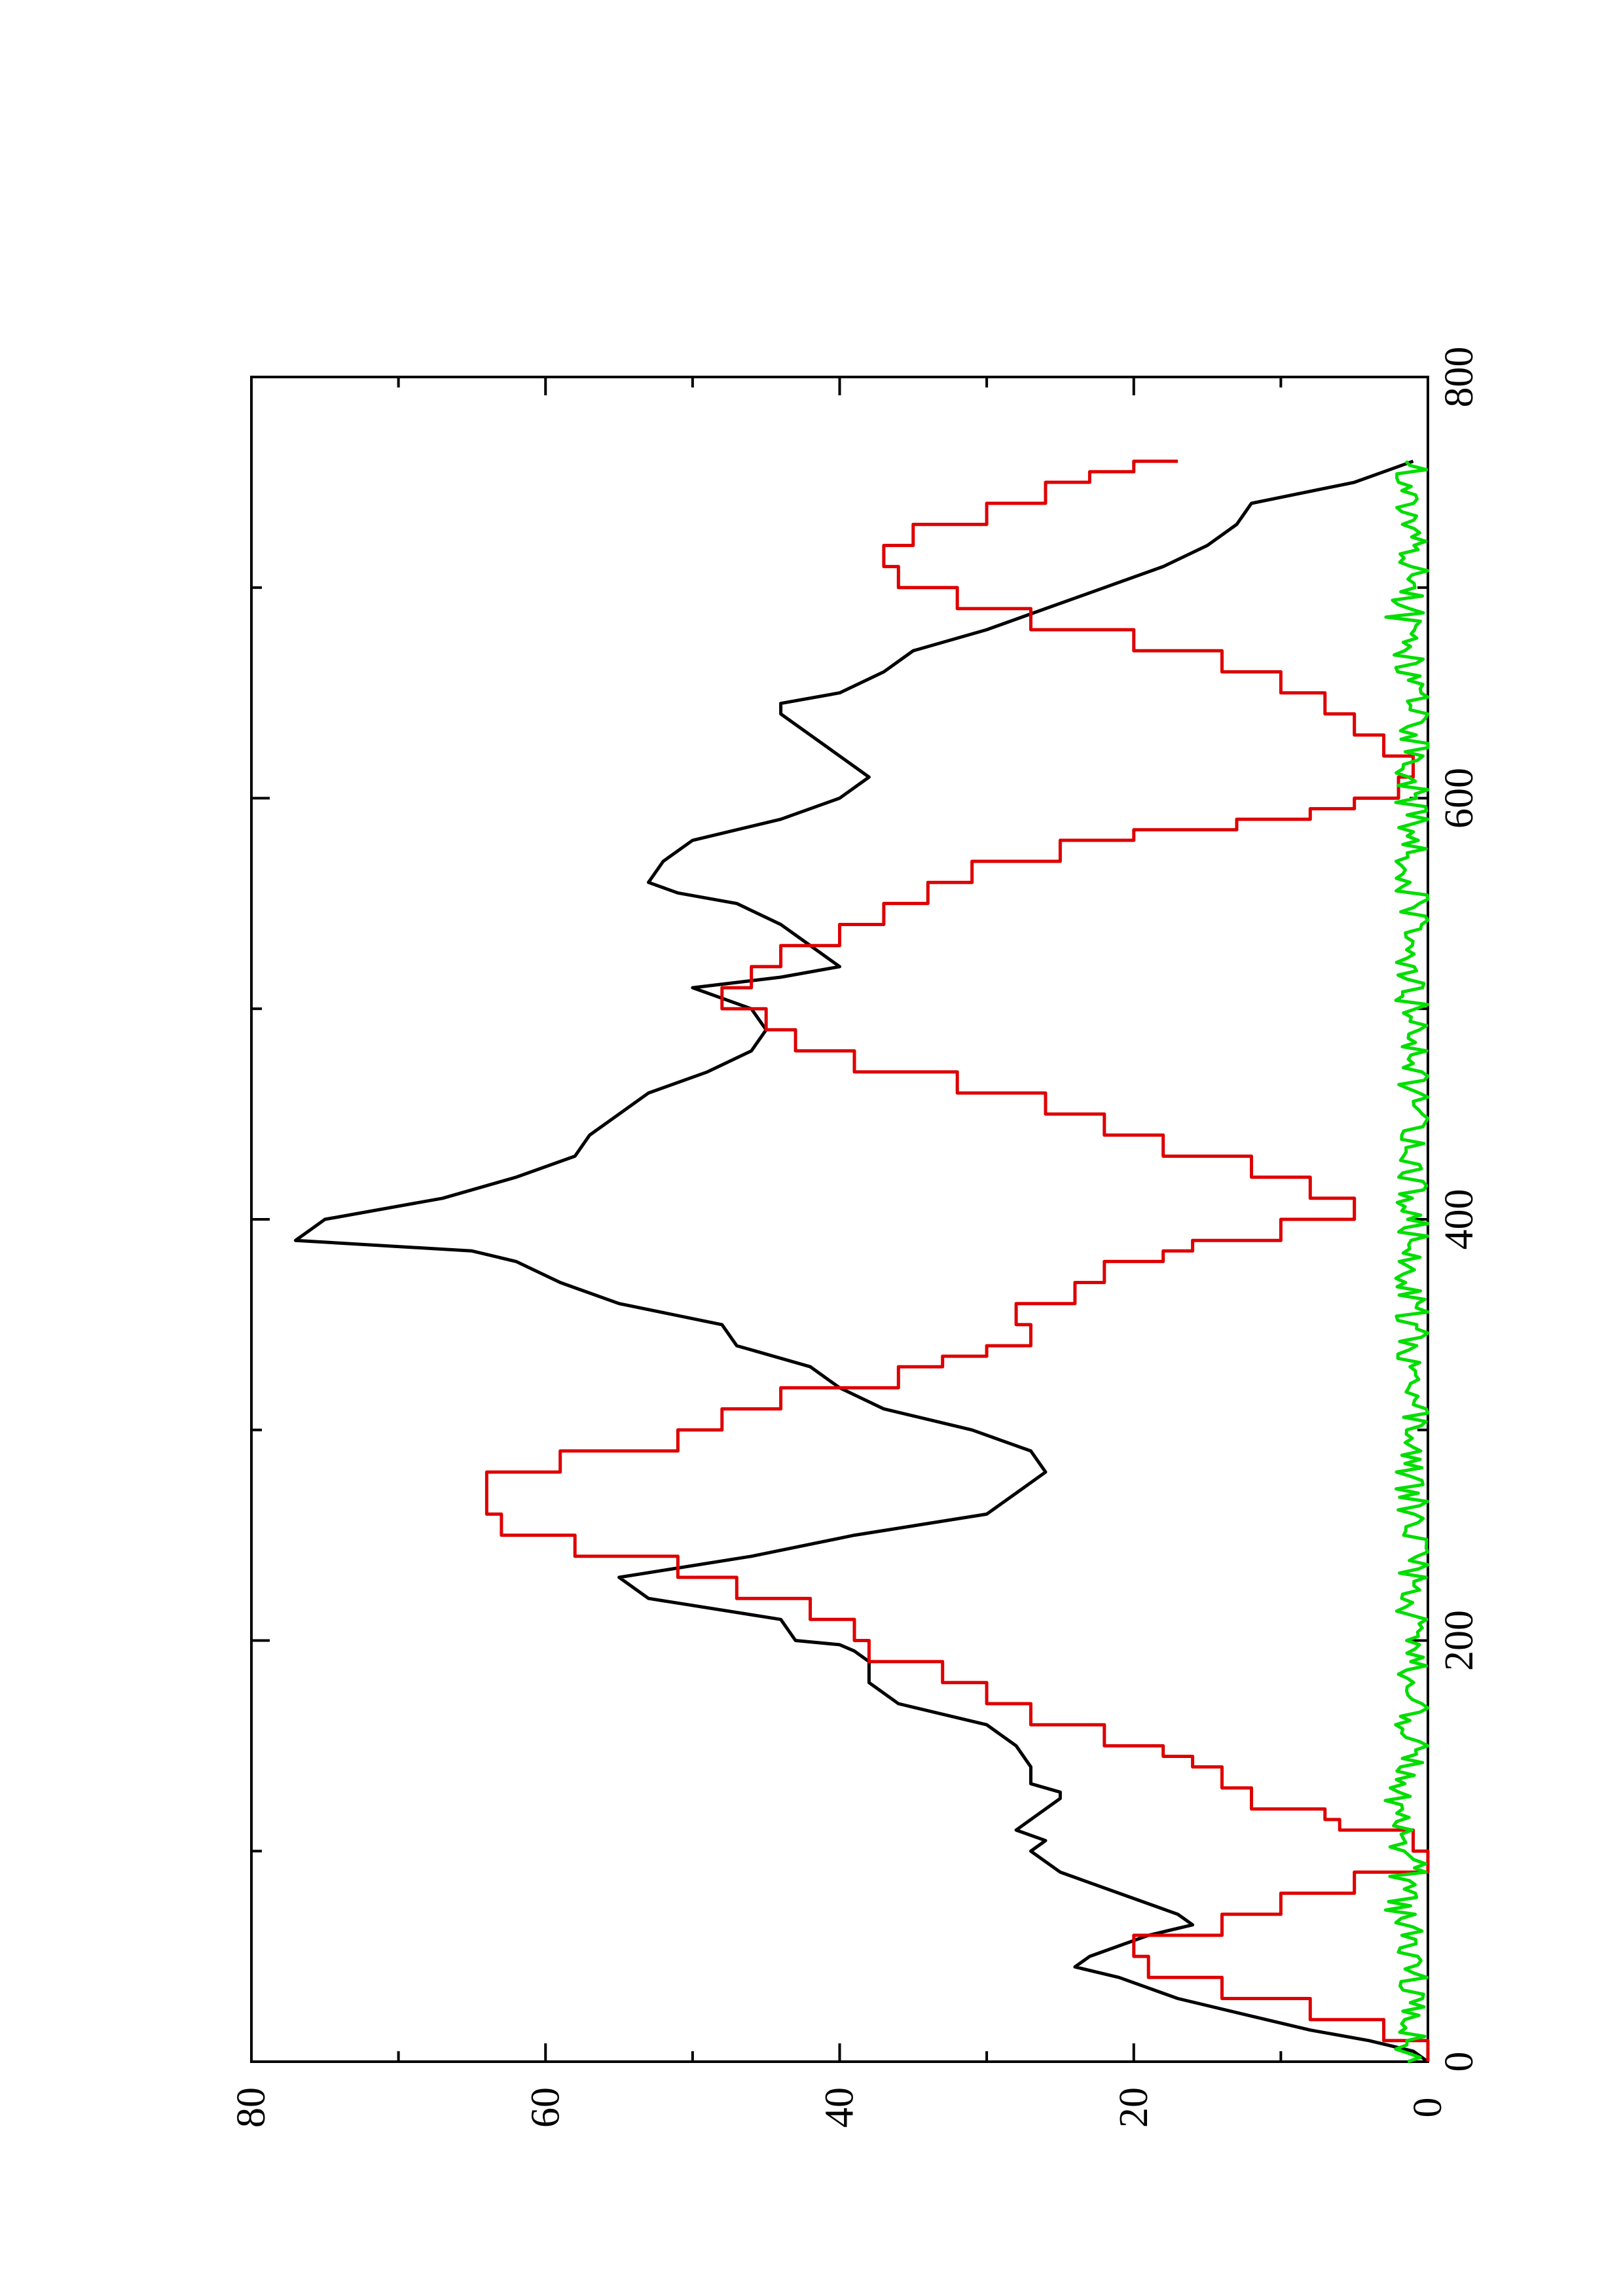  What do you see at coordinates (251, 2107) in the screenshot?
I see `y-tick-label: 80` at bounding box center [251, 2107].